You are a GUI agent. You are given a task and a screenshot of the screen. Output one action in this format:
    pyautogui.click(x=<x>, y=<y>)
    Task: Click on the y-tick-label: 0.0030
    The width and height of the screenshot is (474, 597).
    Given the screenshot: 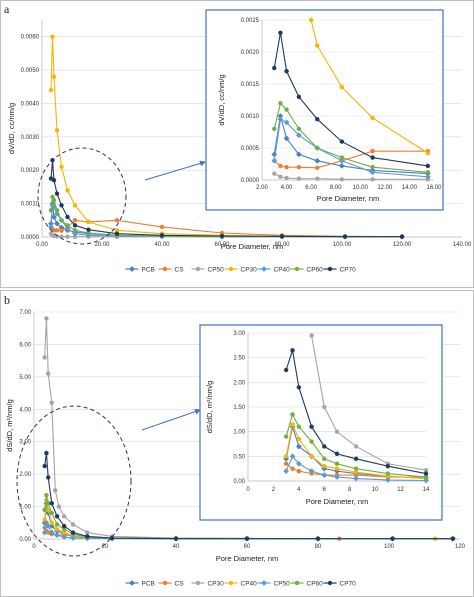 What is the action you would take?
    pyautogui.click(x=30, y=138)
    